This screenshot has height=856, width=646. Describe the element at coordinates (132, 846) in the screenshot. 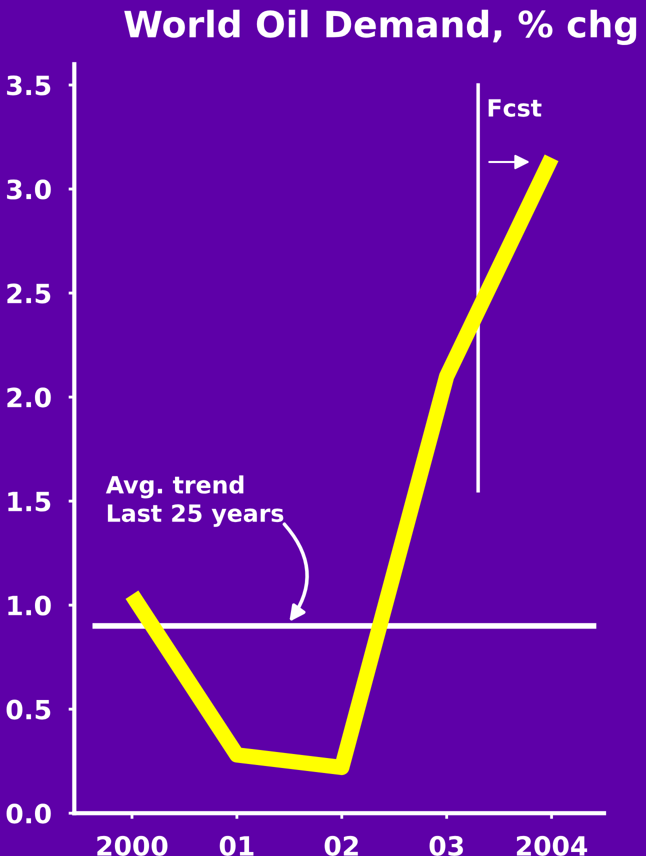

I see `x-tick-label: 2000` at that location.